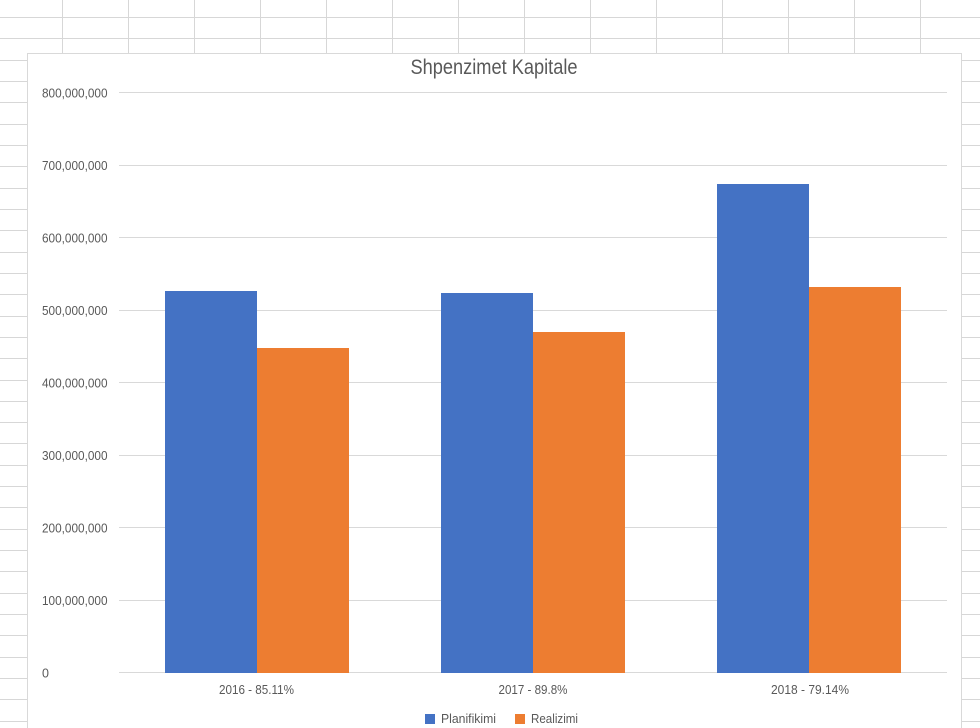  I want to click on svg-text: 0, so click(45, 674).